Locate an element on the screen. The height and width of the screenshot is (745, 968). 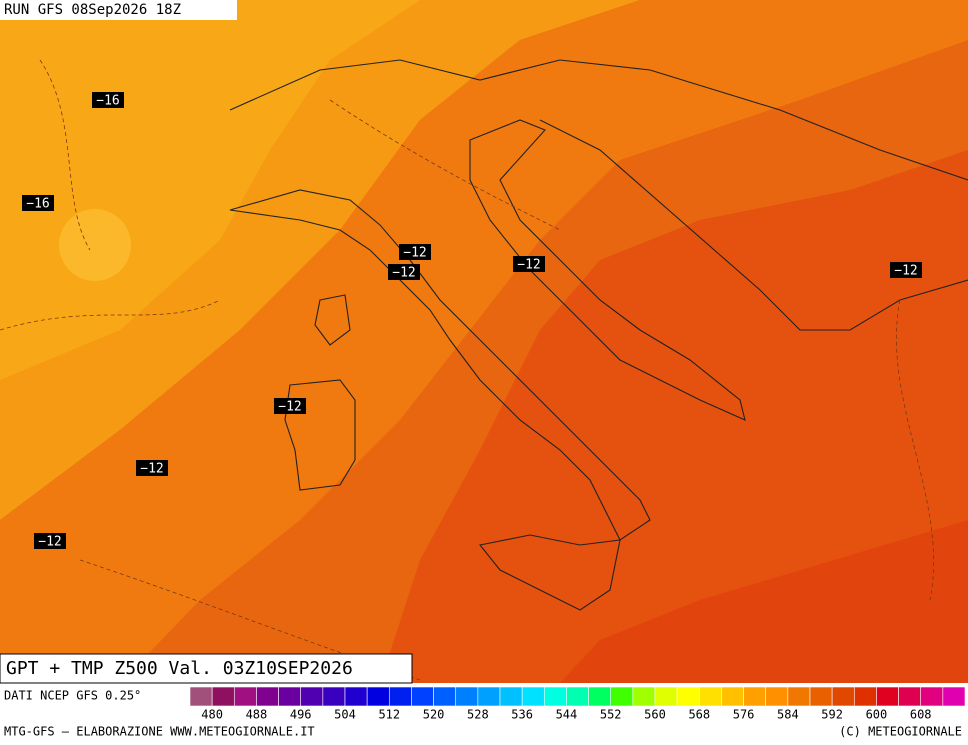
colorbar-tick-label: 496 is located at coordinates (301, 715).